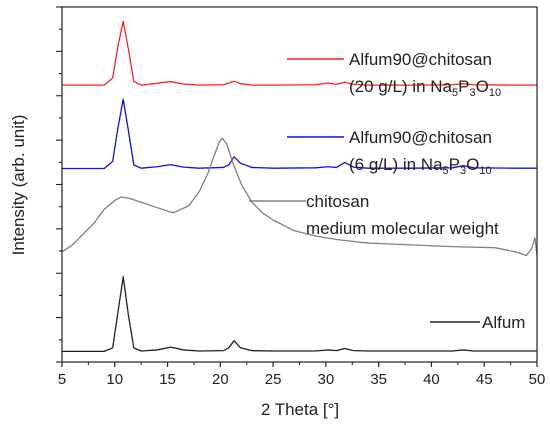 The image size is (550, 426). I want to click on legend-label-red: Alfum90@chitosan, so click(420, 59).